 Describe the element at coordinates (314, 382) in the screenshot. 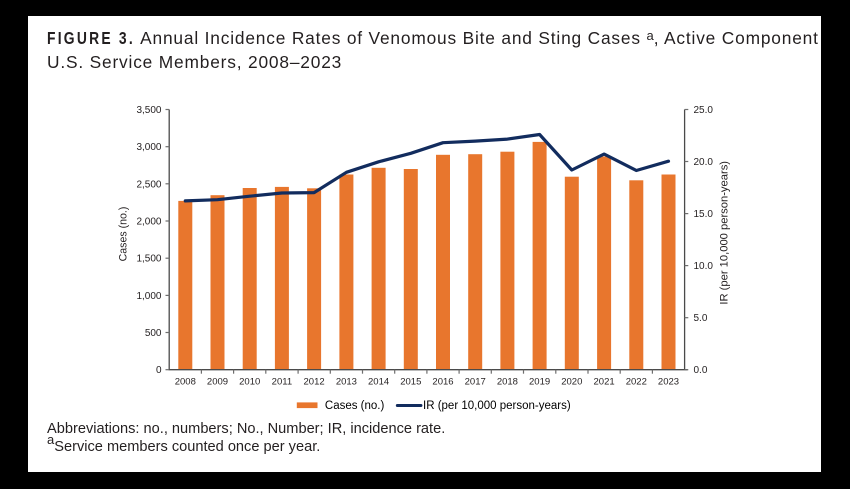

I see `svg-text: 2012` at that location.